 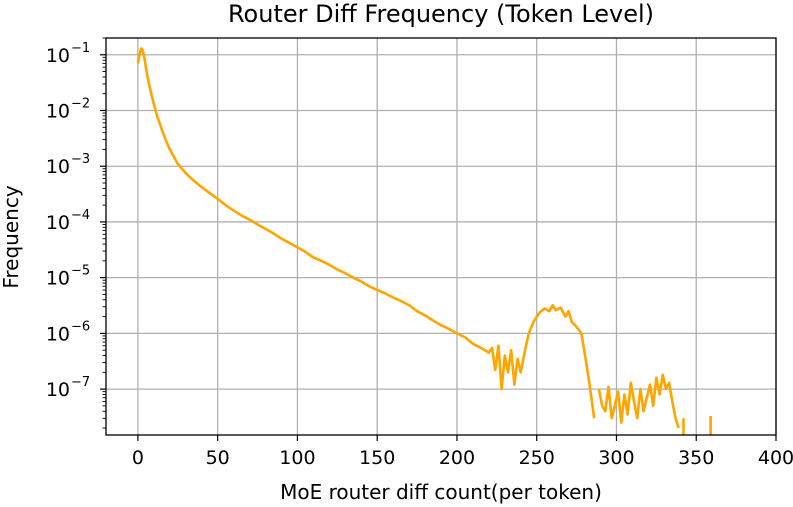 What do you see at coordinates (441, 14) in the screenshot?
I see `chart-title: Router Diff Frequency (Token Level)` at bounding box center [441, 14].